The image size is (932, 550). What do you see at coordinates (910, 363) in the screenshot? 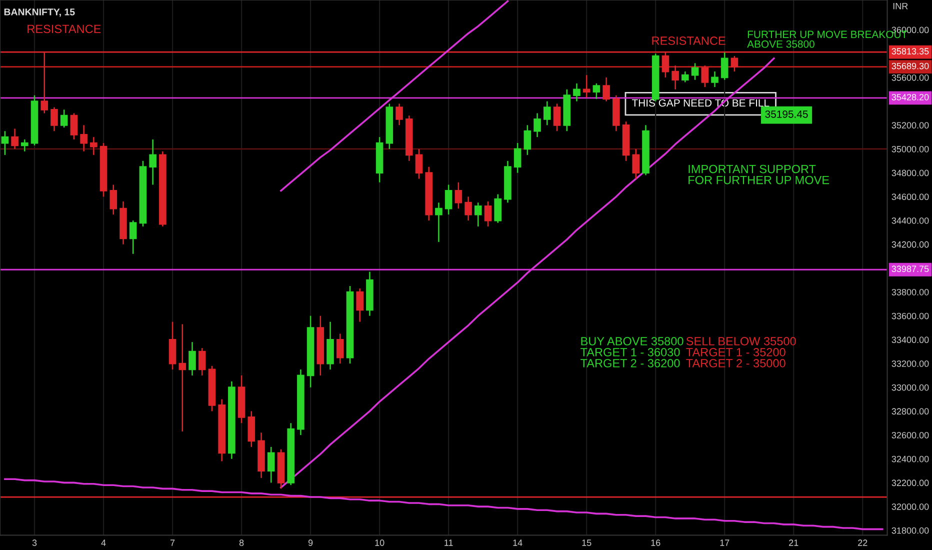
I see `y-tick-label: 33200.00` at bounding box center [910, 363].